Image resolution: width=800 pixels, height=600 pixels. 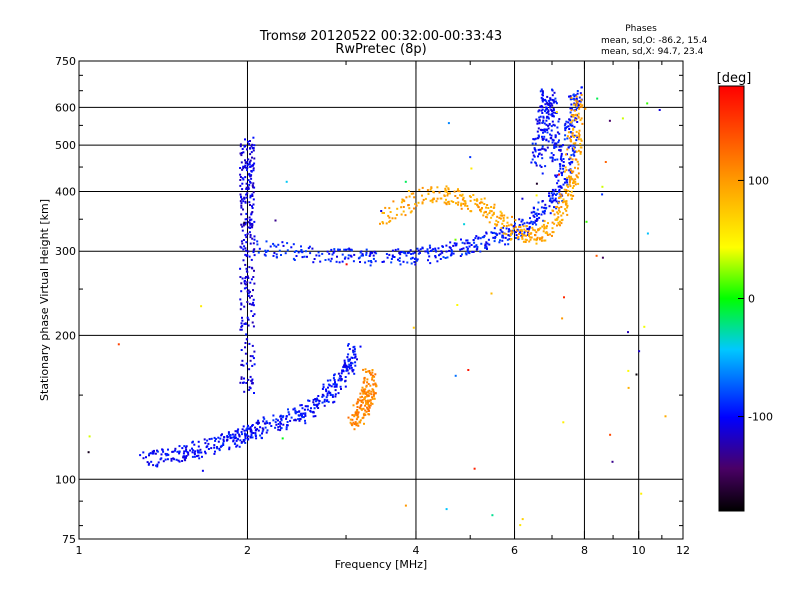 What do you see at coordinates (654, 41) in the screenshot?
I see `legend-line-o: mean, sd,O: -86.2, 15.4` at bounding box center [654, 41].